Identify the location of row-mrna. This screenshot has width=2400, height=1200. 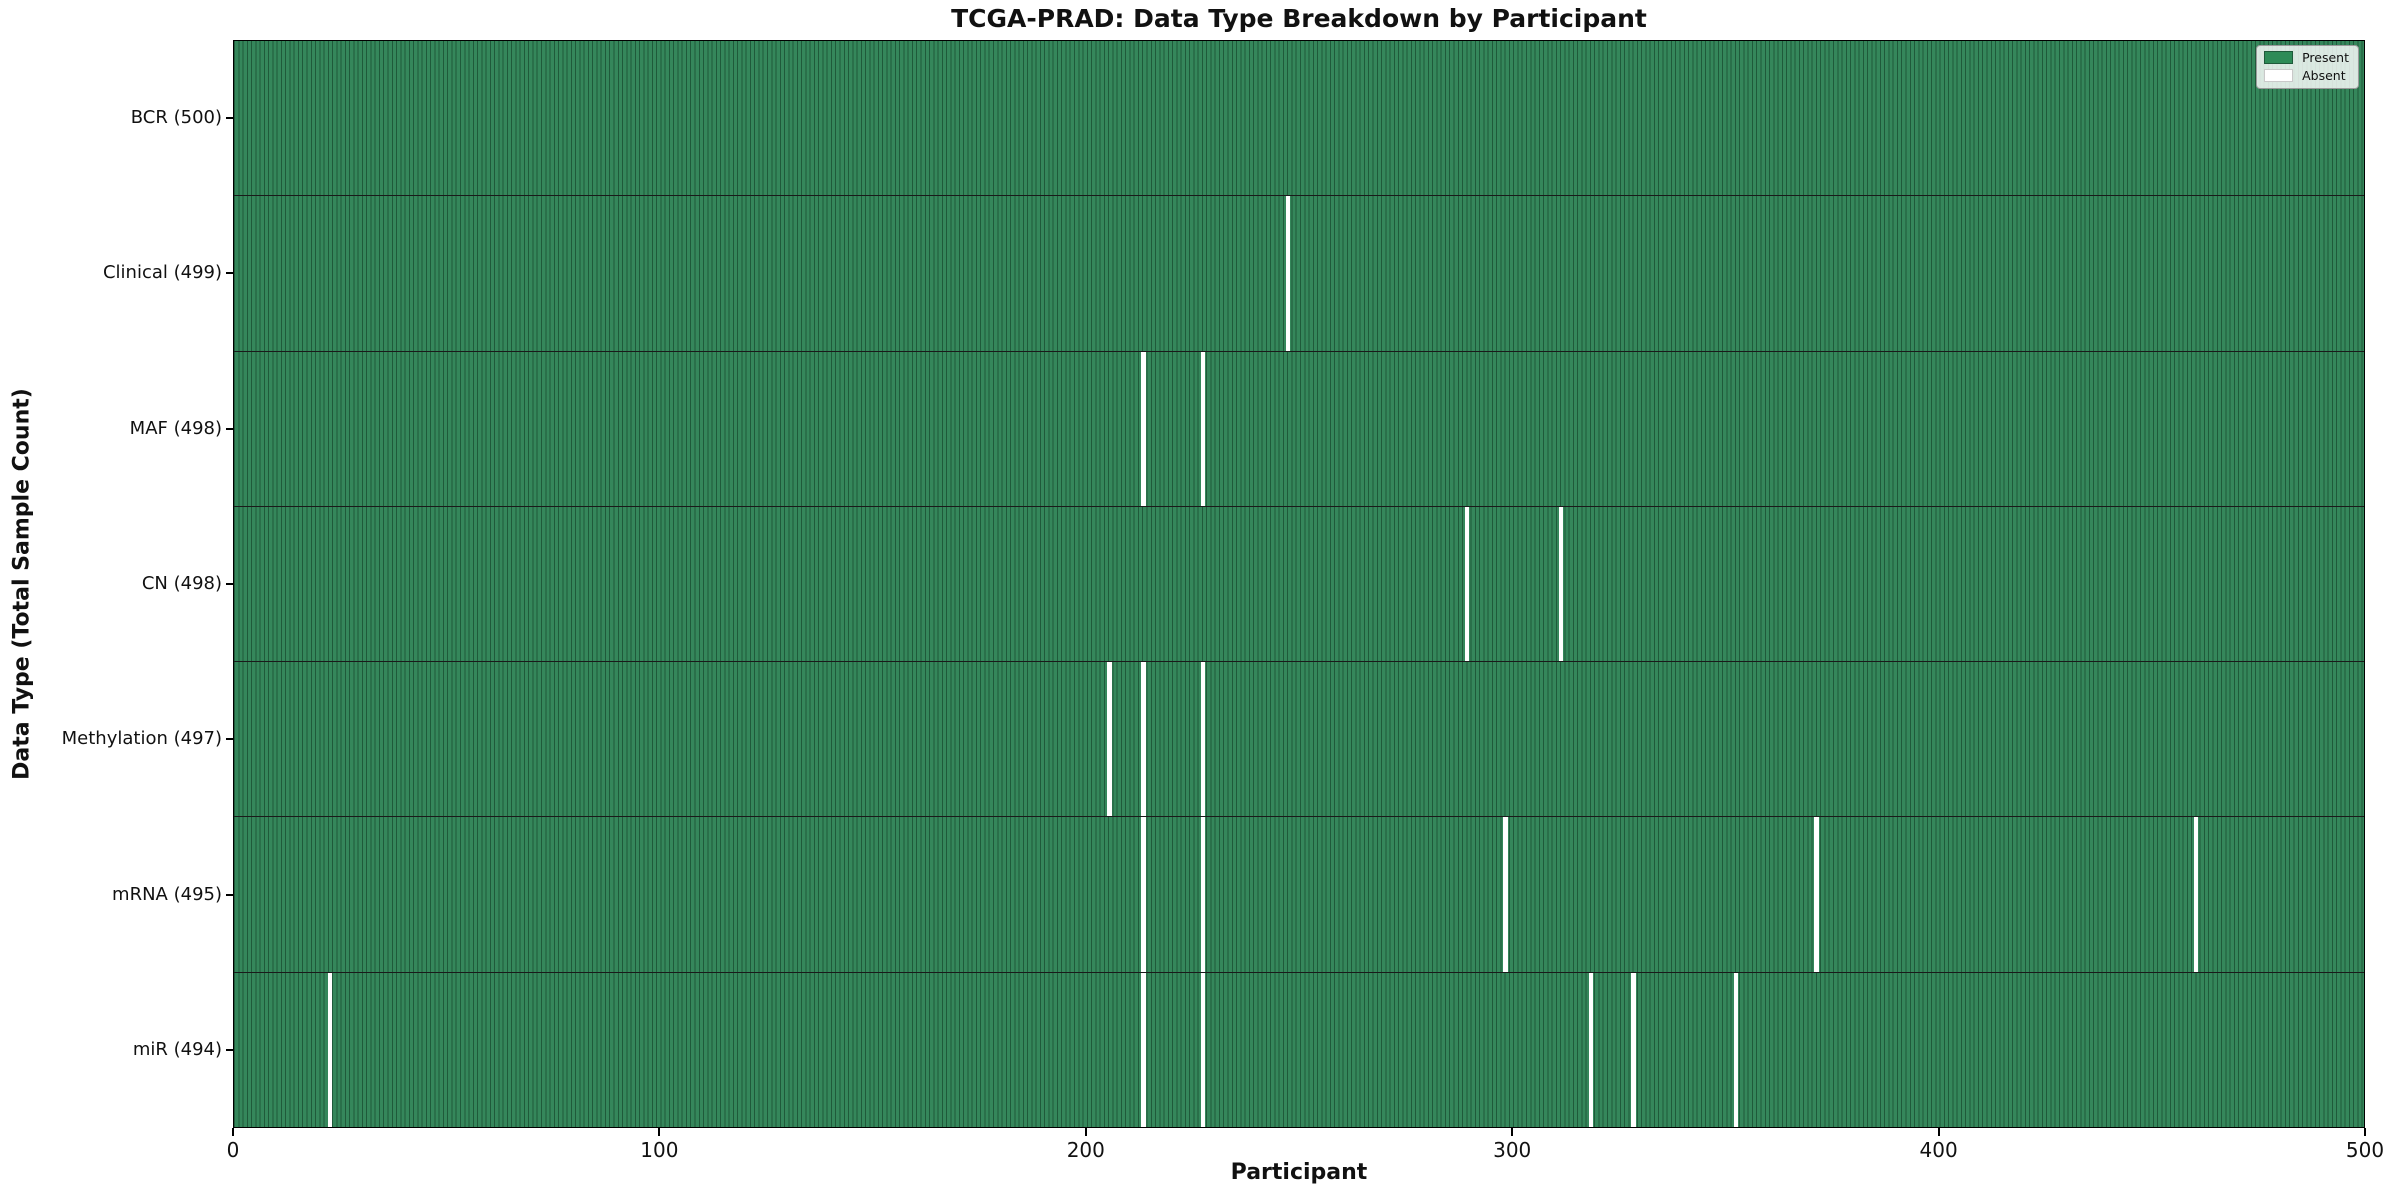
(1299, 894).